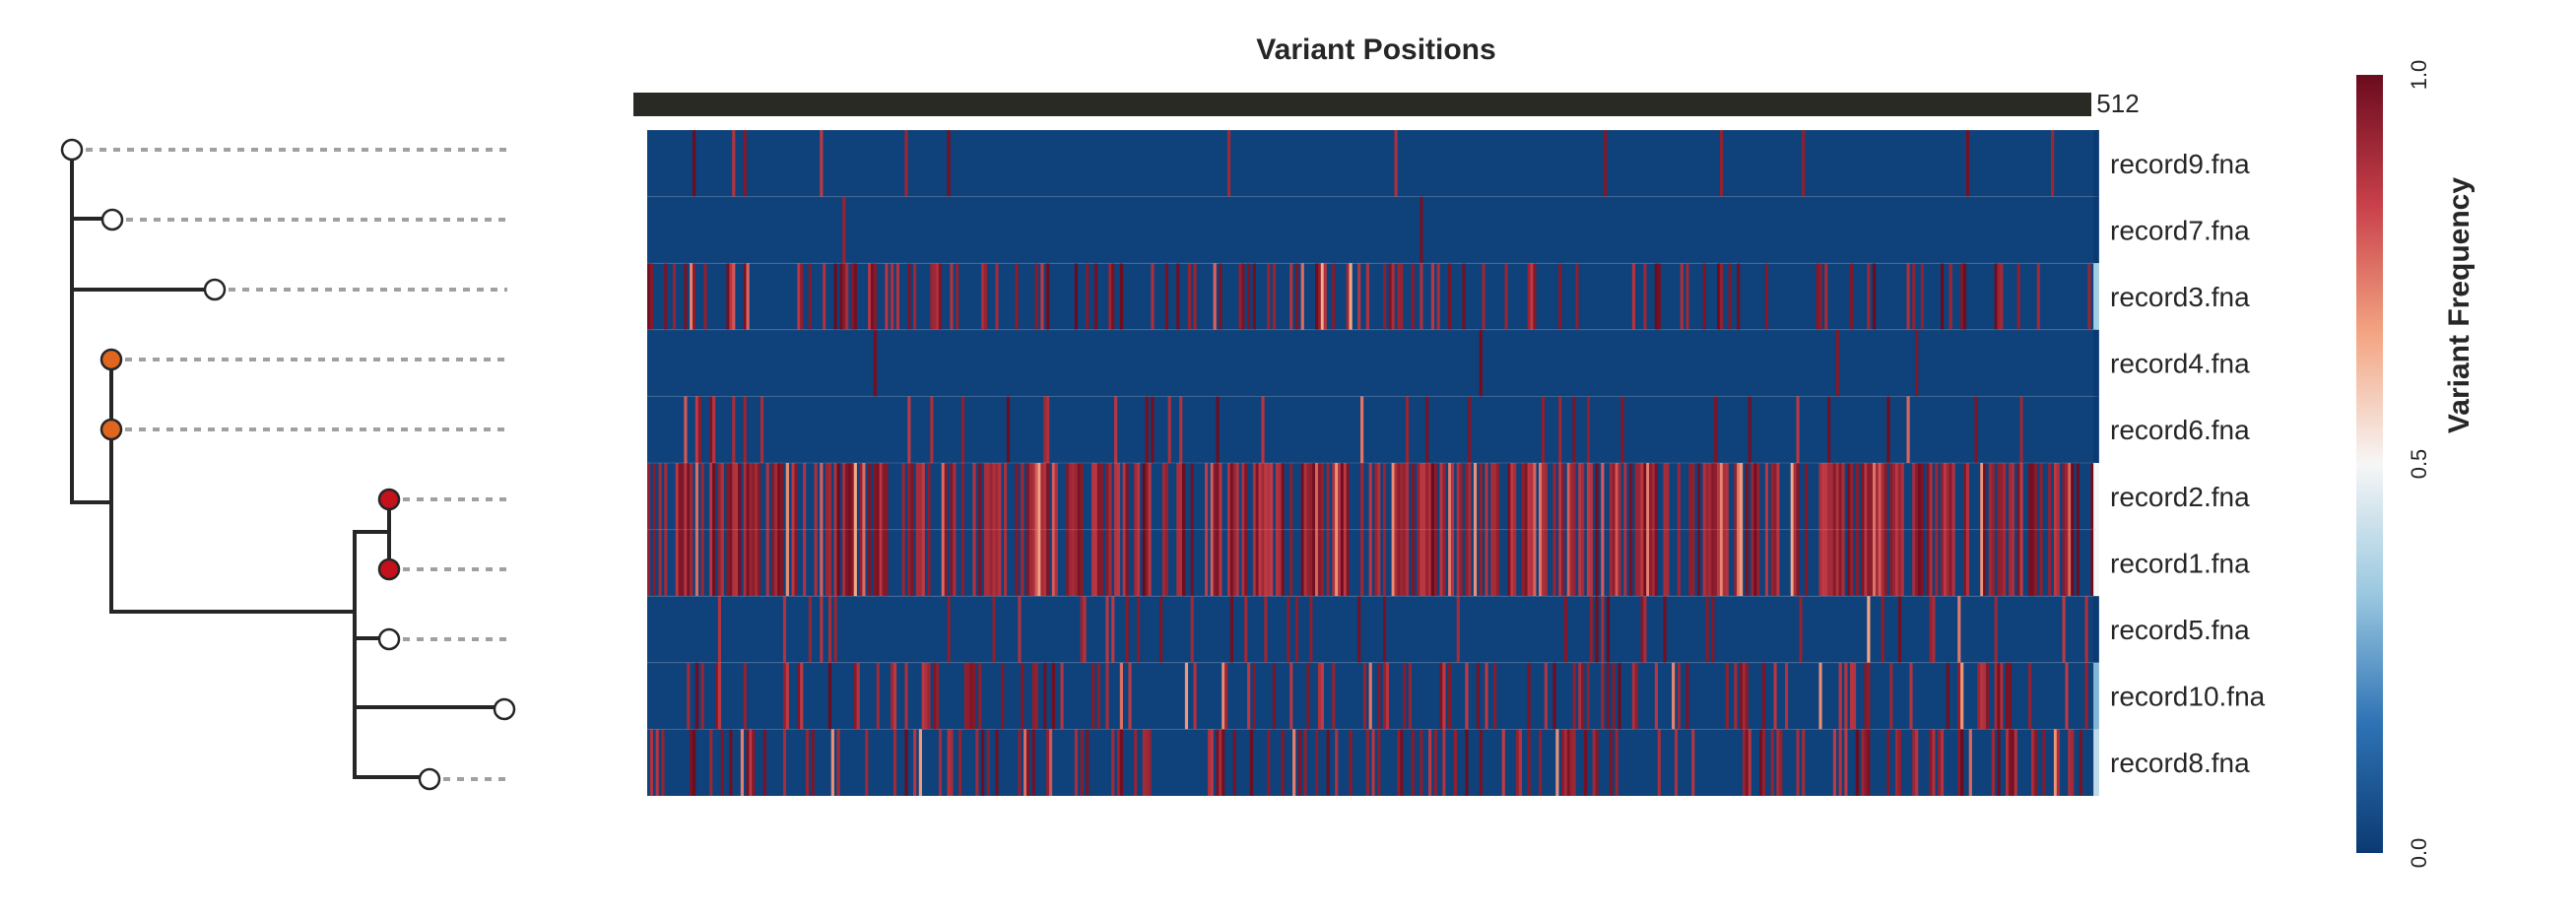 Image resolution: width=2576 pixels, height=918 pixels. I want to click on row-label: record2.fna, so click(2180, 497).